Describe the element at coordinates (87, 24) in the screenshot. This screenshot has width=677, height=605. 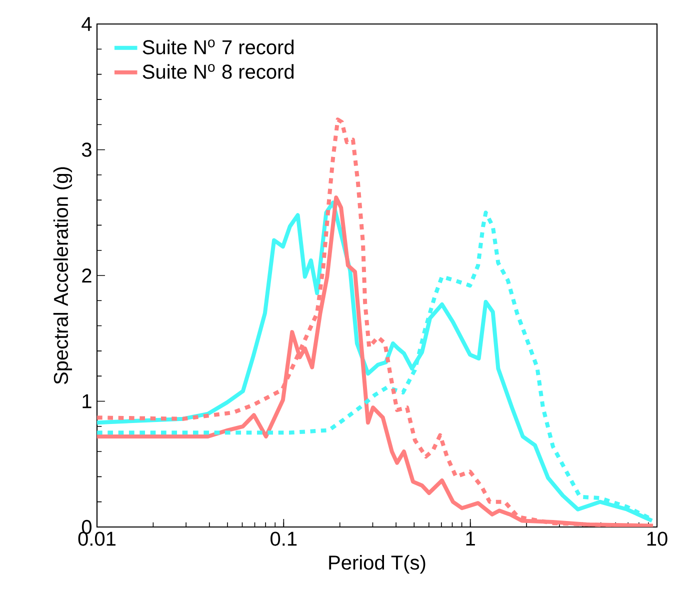
I see `y-tick-label: 4` at that location.